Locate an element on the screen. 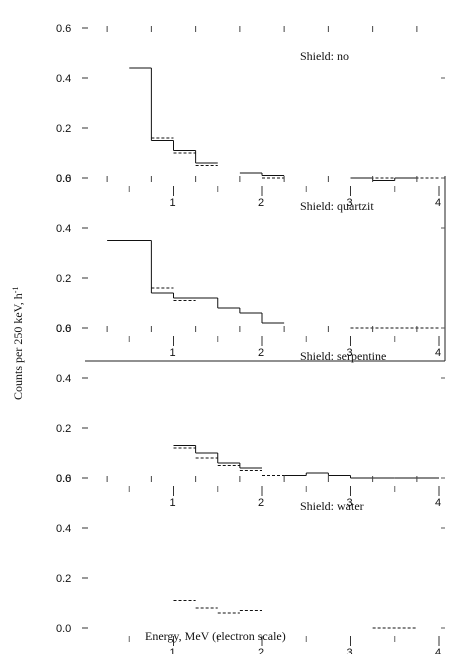 Image resolution: width=467 pixels, height=659 pixels. shield-label: Shield: quartzit is located at coordinates (337, 206).